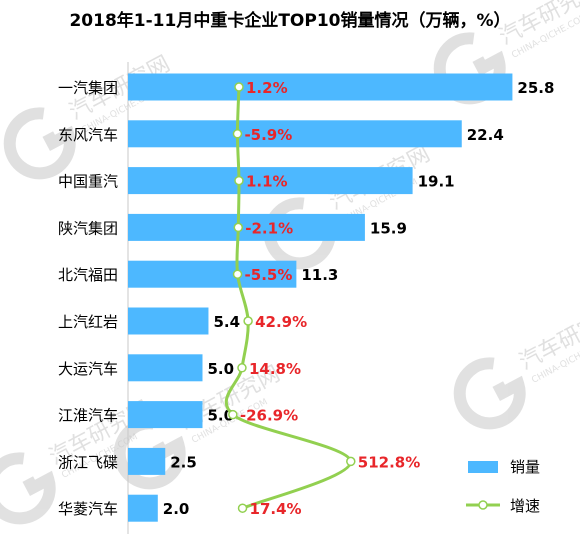  What do you see at coordinates (389, 462) in the screenshot?
I see `growth-value-label: 512.8%` at bounding box center [389, 462].